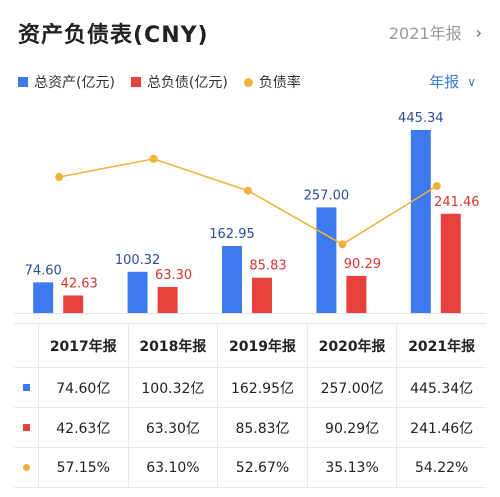  Describe the element at coordinates (425, 33) in the screenshot. I see `report-label: 2021年报` at that location.